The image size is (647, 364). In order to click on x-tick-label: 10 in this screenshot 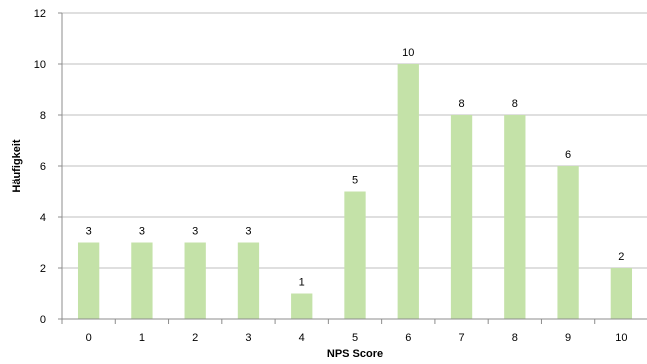, I will do `click(621, 338)`.